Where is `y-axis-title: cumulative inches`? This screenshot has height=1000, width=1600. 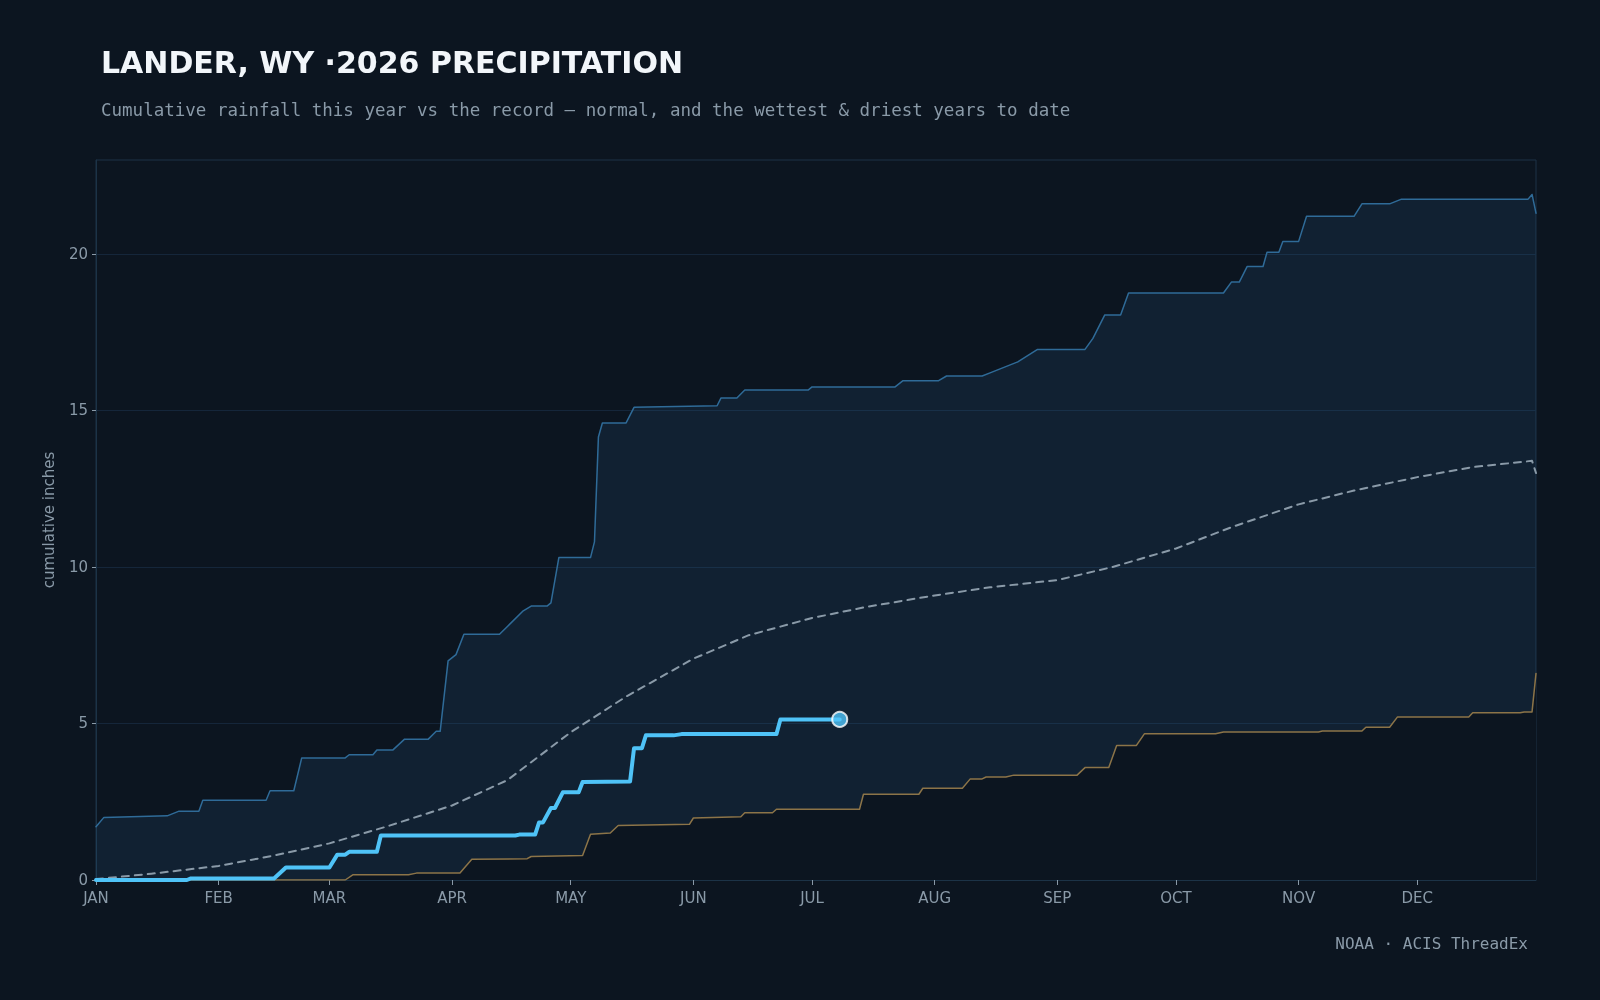 y-axis-title: cumulative inches is located at coordinates (48, 520).